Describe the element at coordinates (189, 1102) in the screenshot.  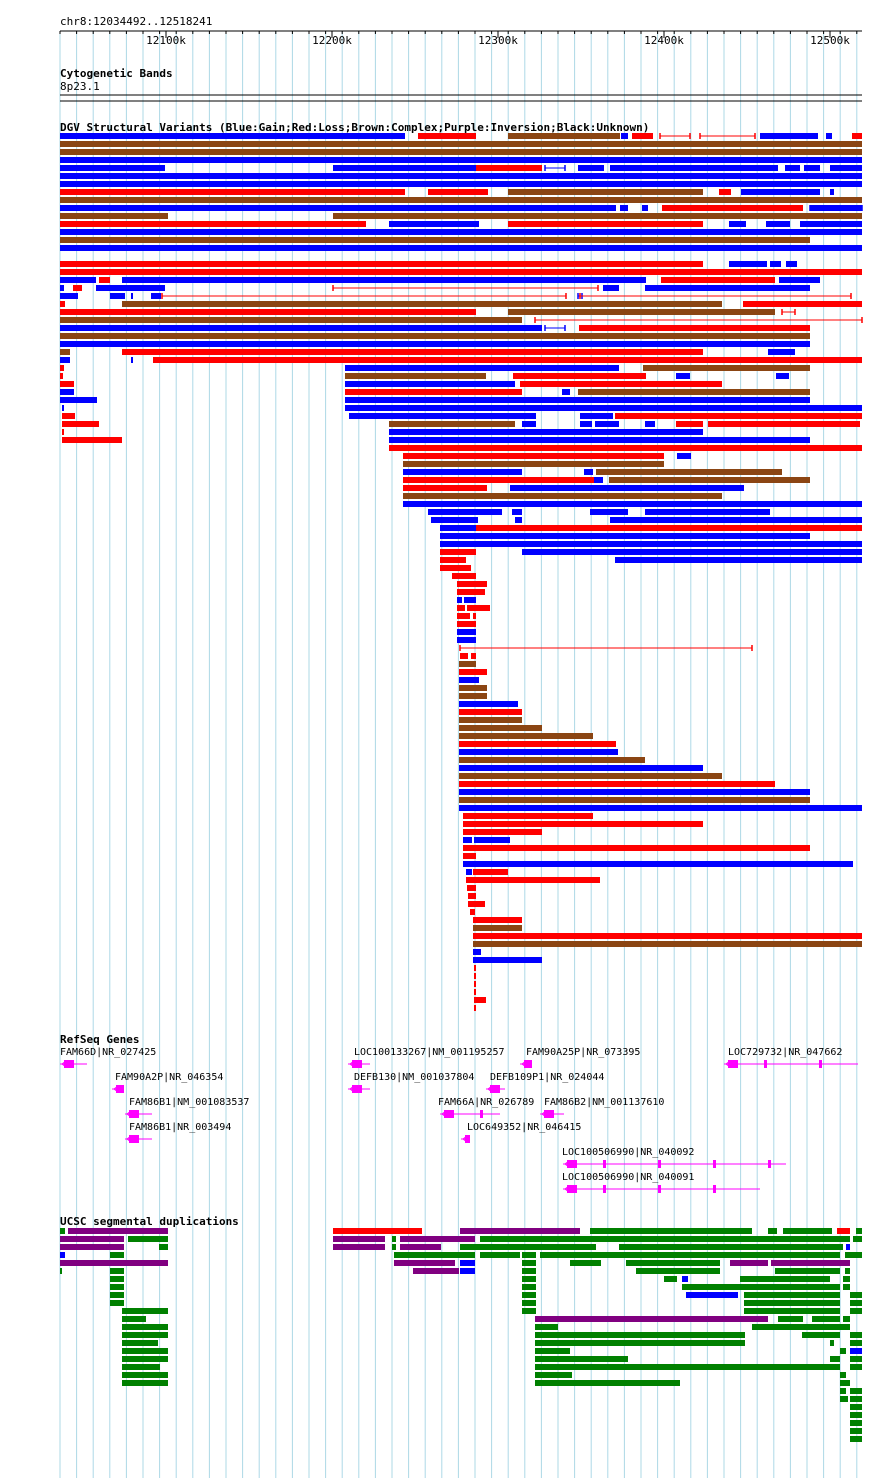
I see `gene-label: FAM86B1|NM_001083537` at that location.